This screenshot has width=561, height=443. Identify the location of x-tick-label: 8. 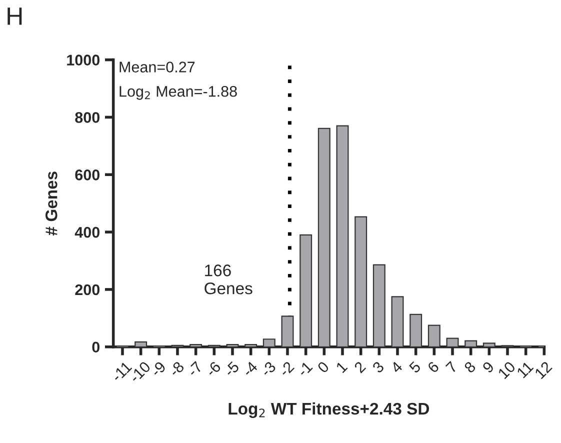
(470, 367).